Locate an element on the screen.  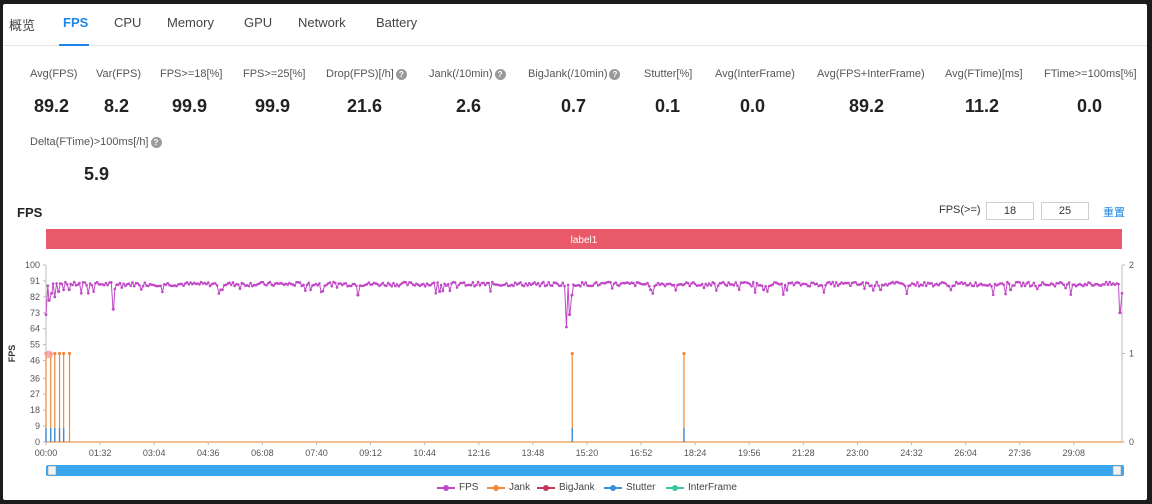
tab-gpu: GPU is located at coordinates (258, 22).